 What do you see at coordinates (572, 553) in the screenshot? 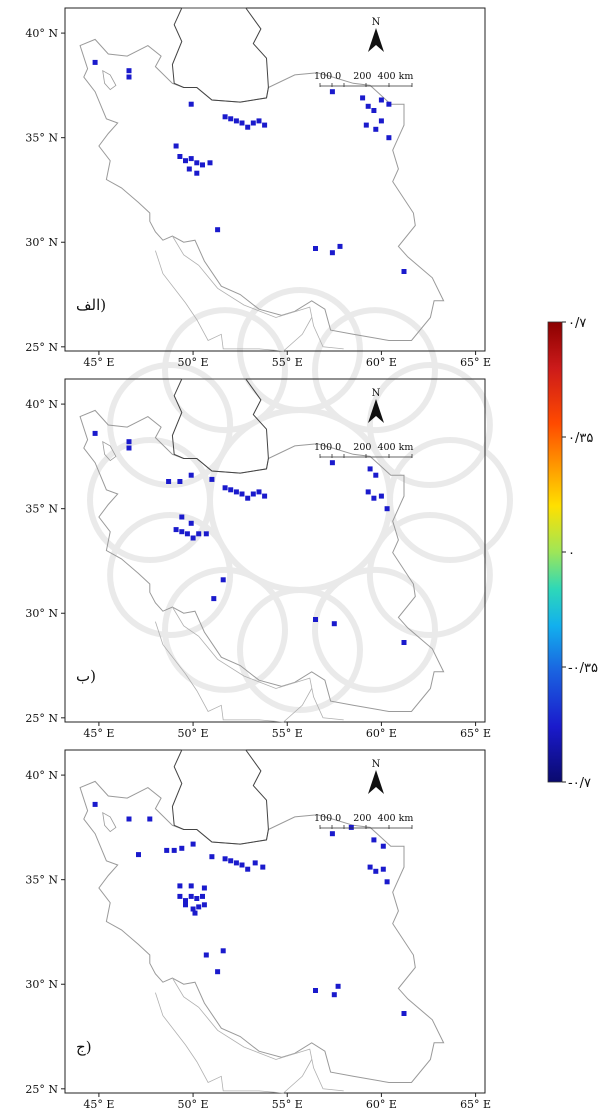
I see `colorbar: ۰/۷ ۰/۳۵ ۰ -۰/۳۵ -۰/۷` at bounding box center [572, 553].